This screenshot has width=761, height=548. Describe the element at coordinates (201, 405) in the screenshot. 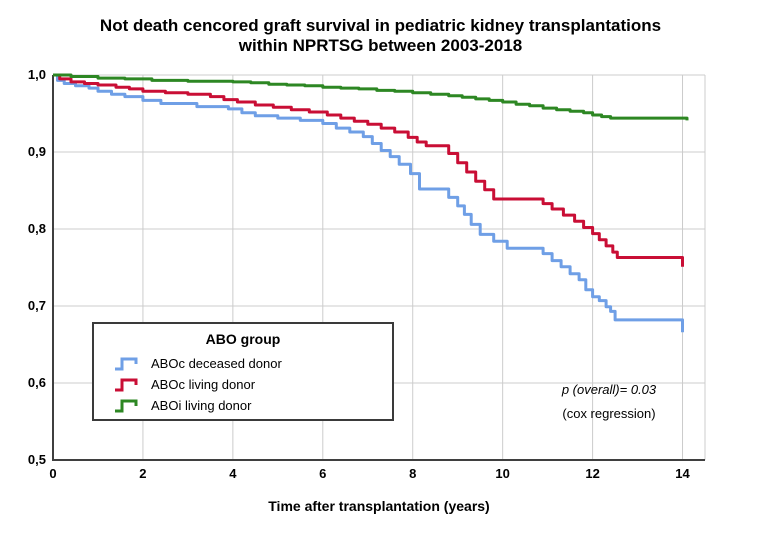

I see `legend-item-label: ABOi living donor` at that location.